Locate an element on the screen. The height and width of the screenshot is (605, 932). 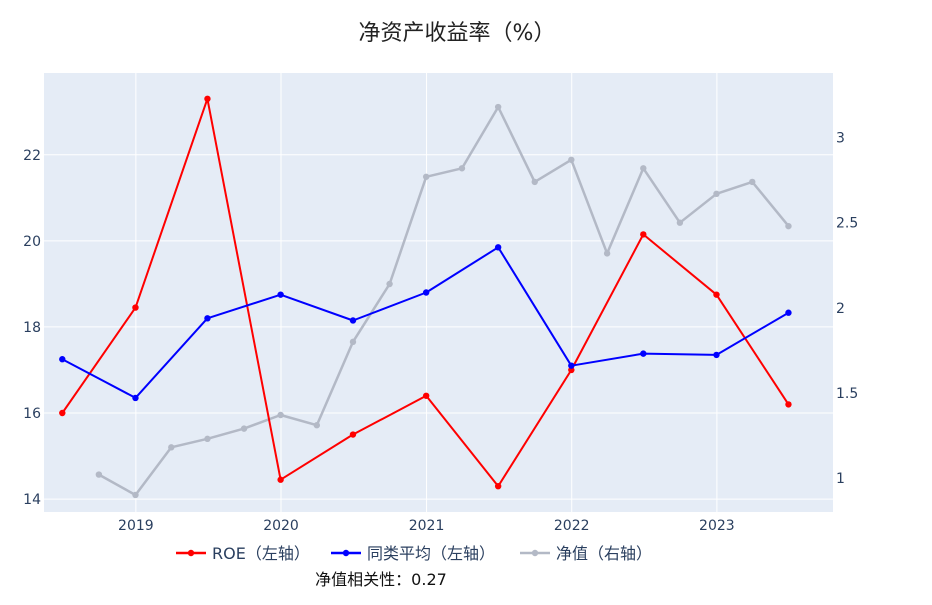
x-tick-label: 2023 is located at coordinates (717, 526).